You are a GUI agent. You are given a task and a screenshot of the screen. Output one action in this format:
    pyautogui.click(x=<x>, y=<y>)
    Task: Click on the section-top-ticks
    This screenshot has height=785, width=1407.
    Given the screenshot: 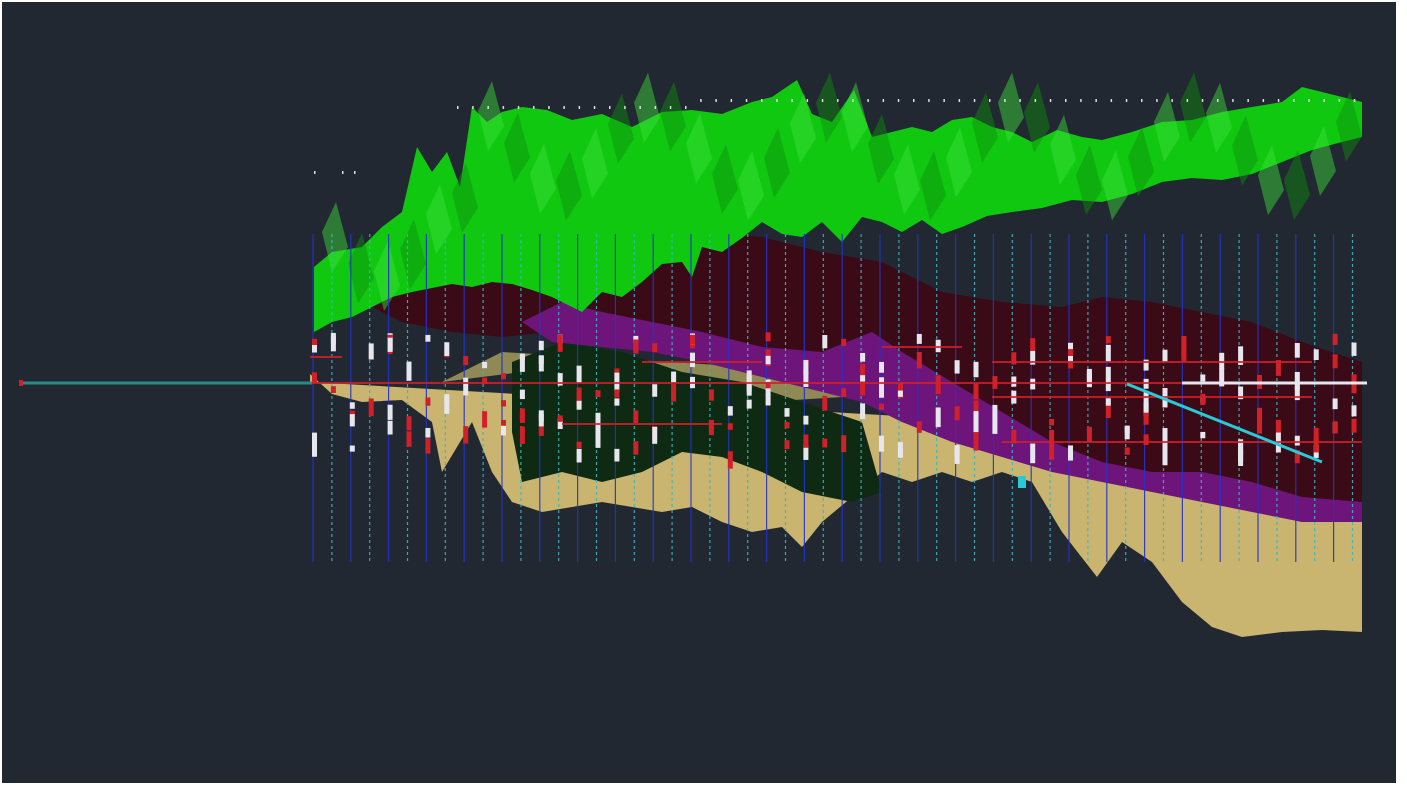 What is the action you would take?
    pyautogui.click(x=835, y=136)
    